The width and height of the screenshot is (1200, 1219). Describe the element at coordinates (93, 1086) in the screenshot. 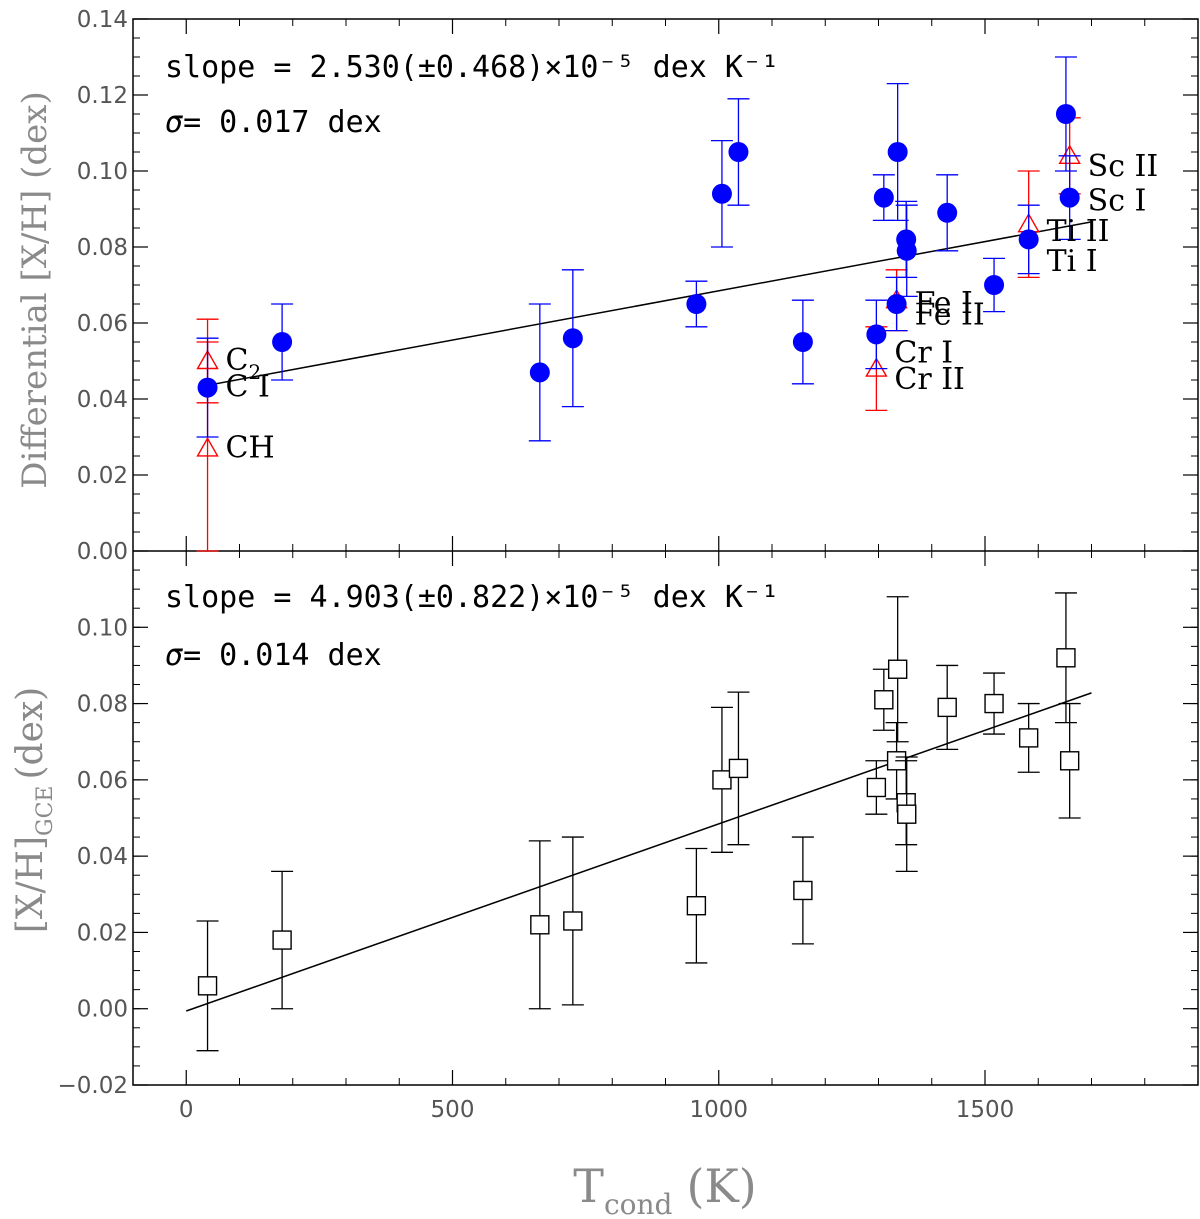

I see `bottom-y-tick-label: −0.02` at that location.